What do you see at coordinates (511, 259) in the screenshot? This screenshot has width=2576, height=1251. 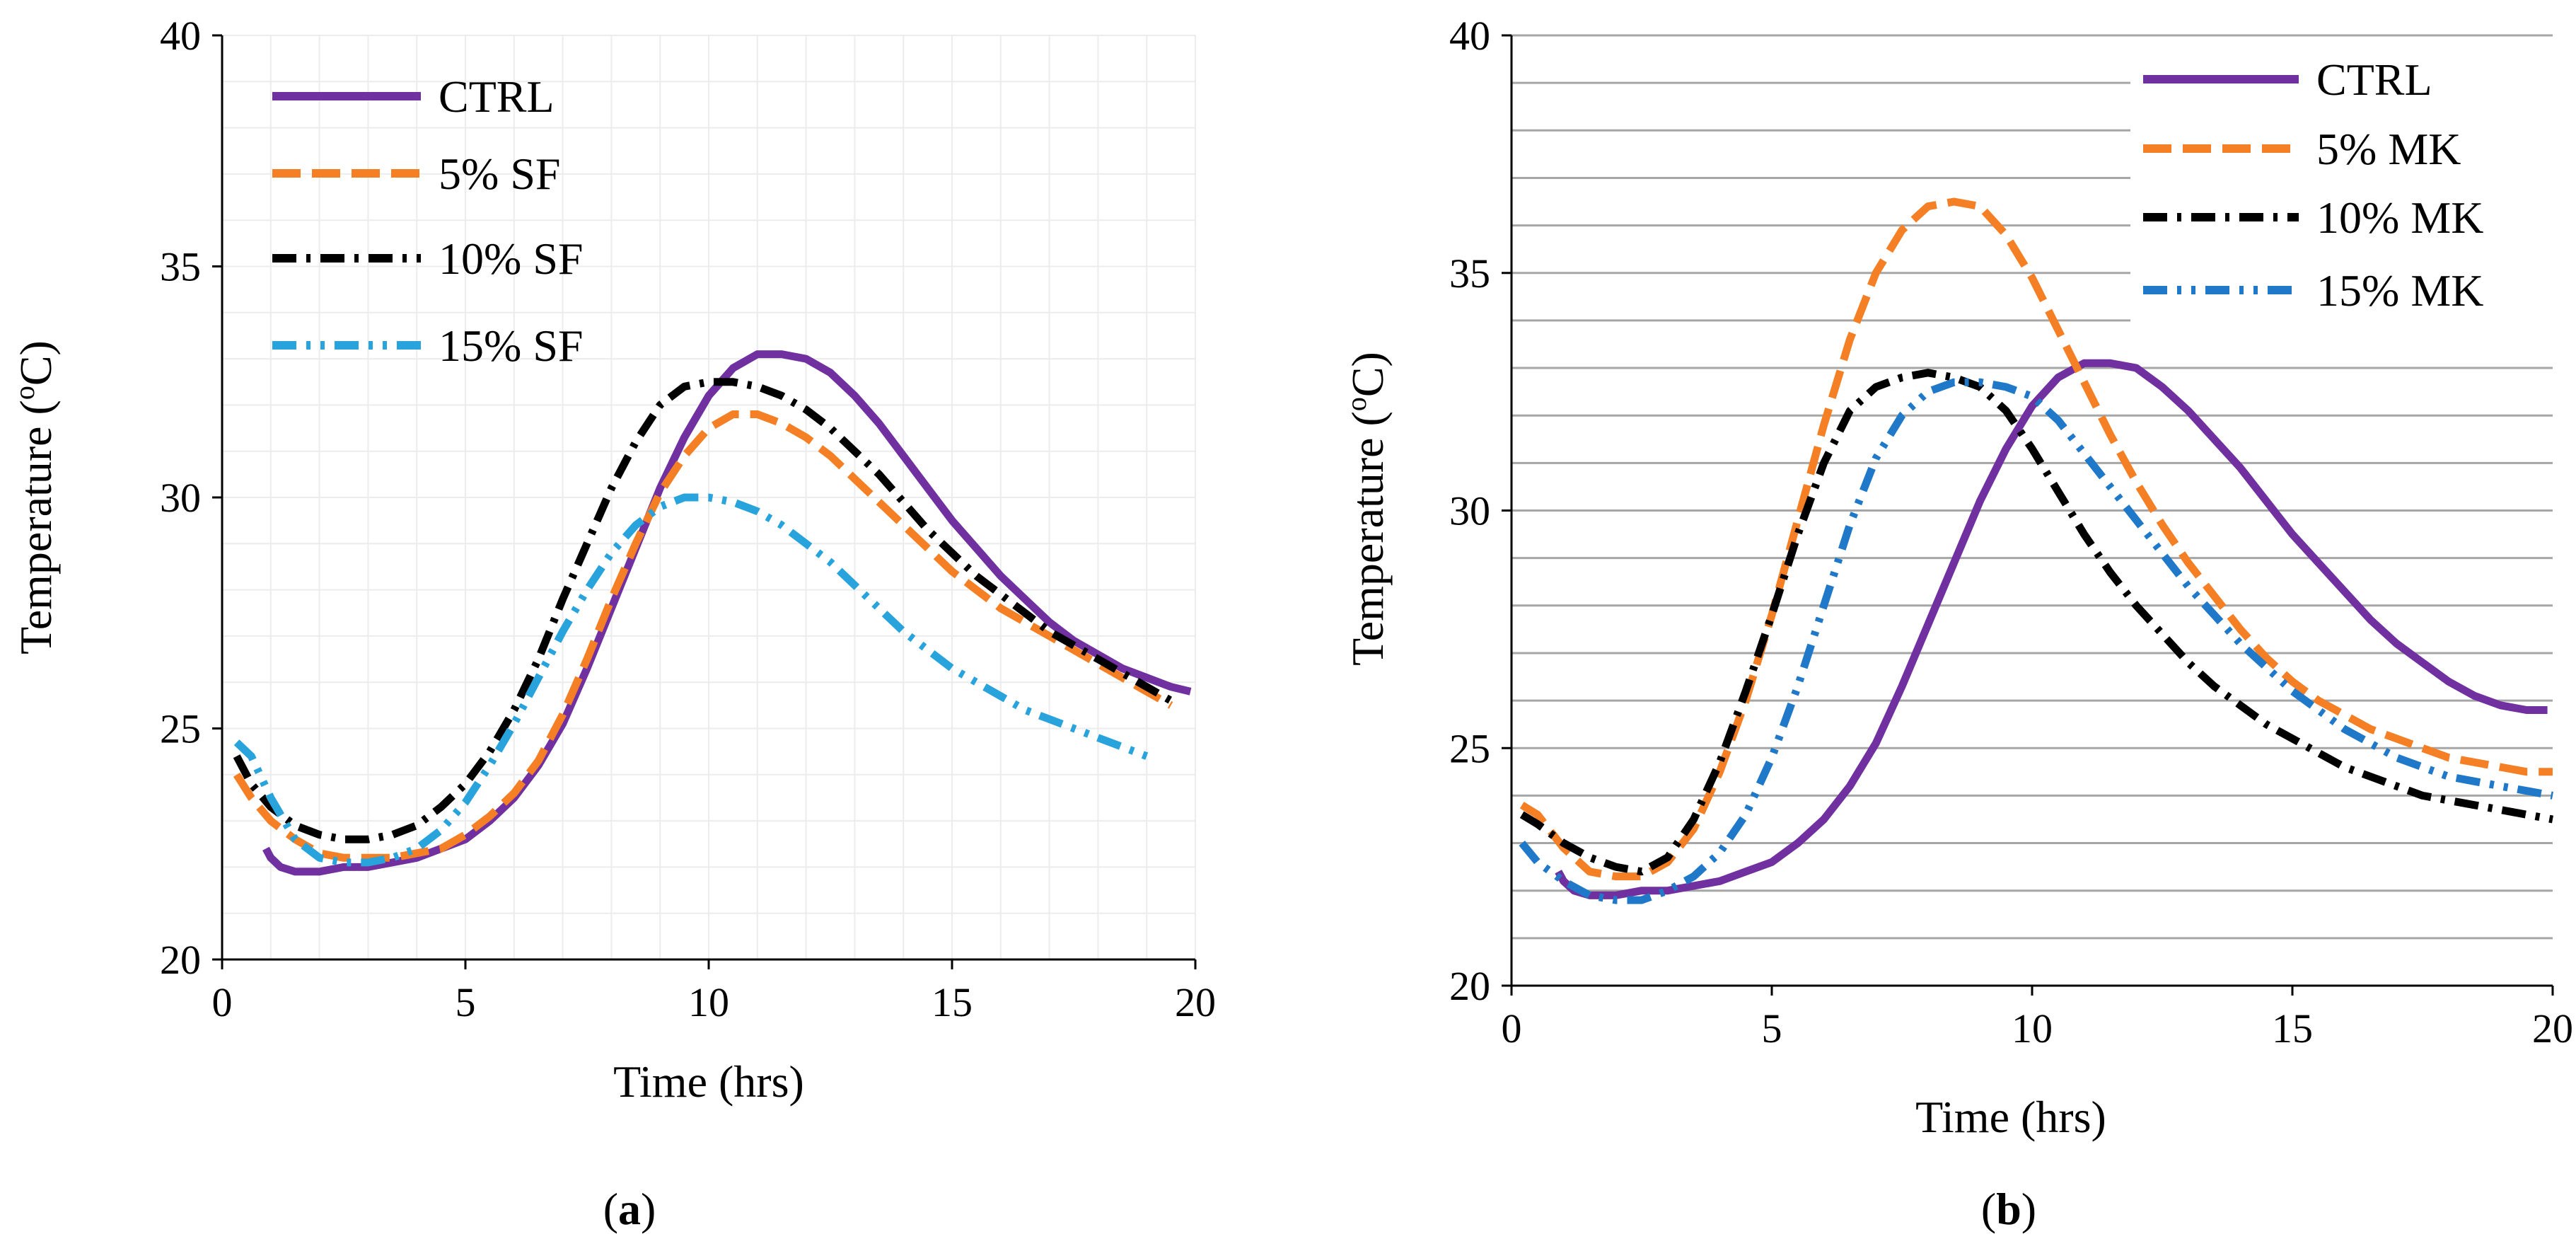 I see `legend-label: 10% SF` at bounding box center [511, 259].